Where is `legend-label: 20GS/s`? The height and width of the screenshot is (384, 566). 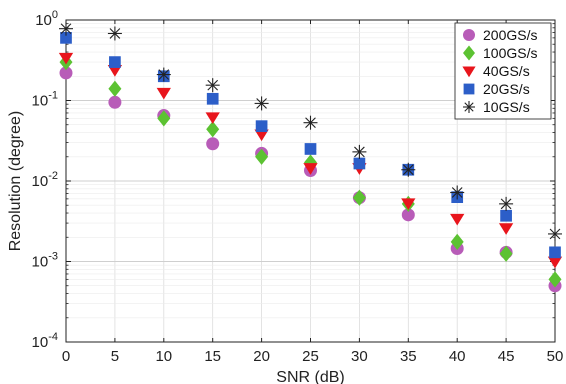 legend-label: 20GS/s is located at coordinates (506, 89).